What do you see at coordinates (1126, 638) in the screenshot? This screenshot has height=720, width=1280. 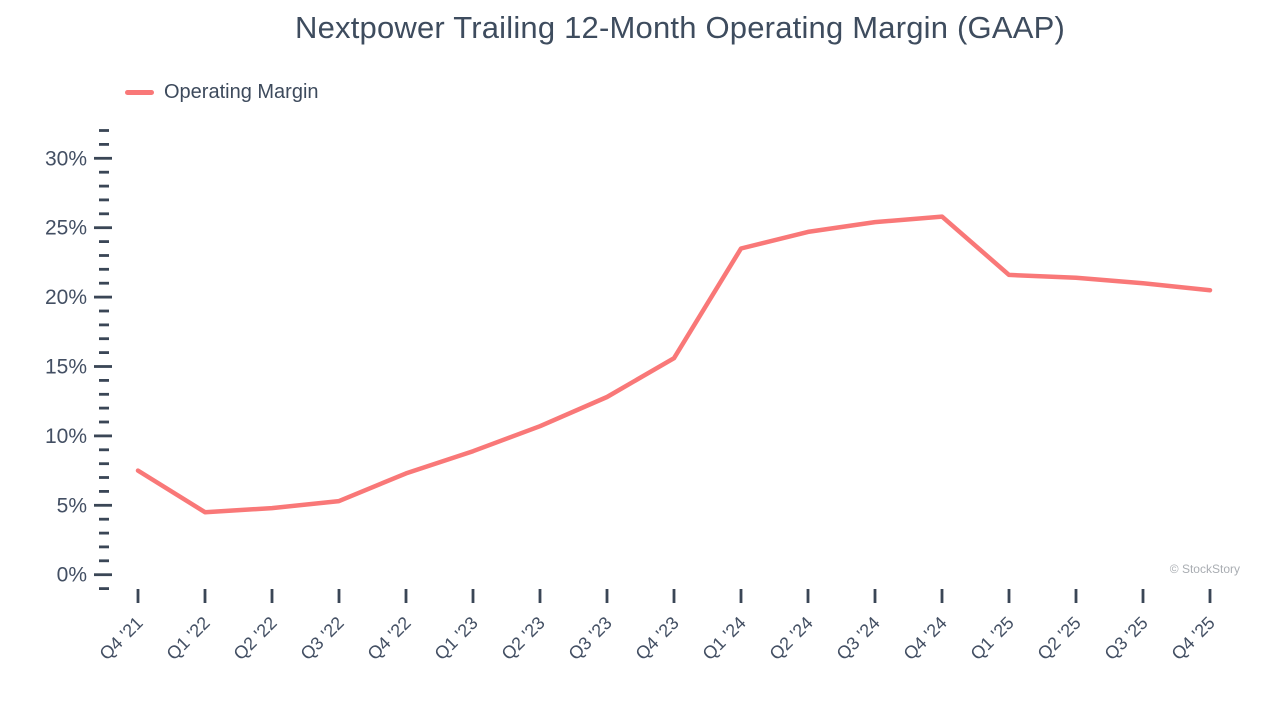 I see `x-axis-label: Q3 '25` at bounding box center [1126, 638].